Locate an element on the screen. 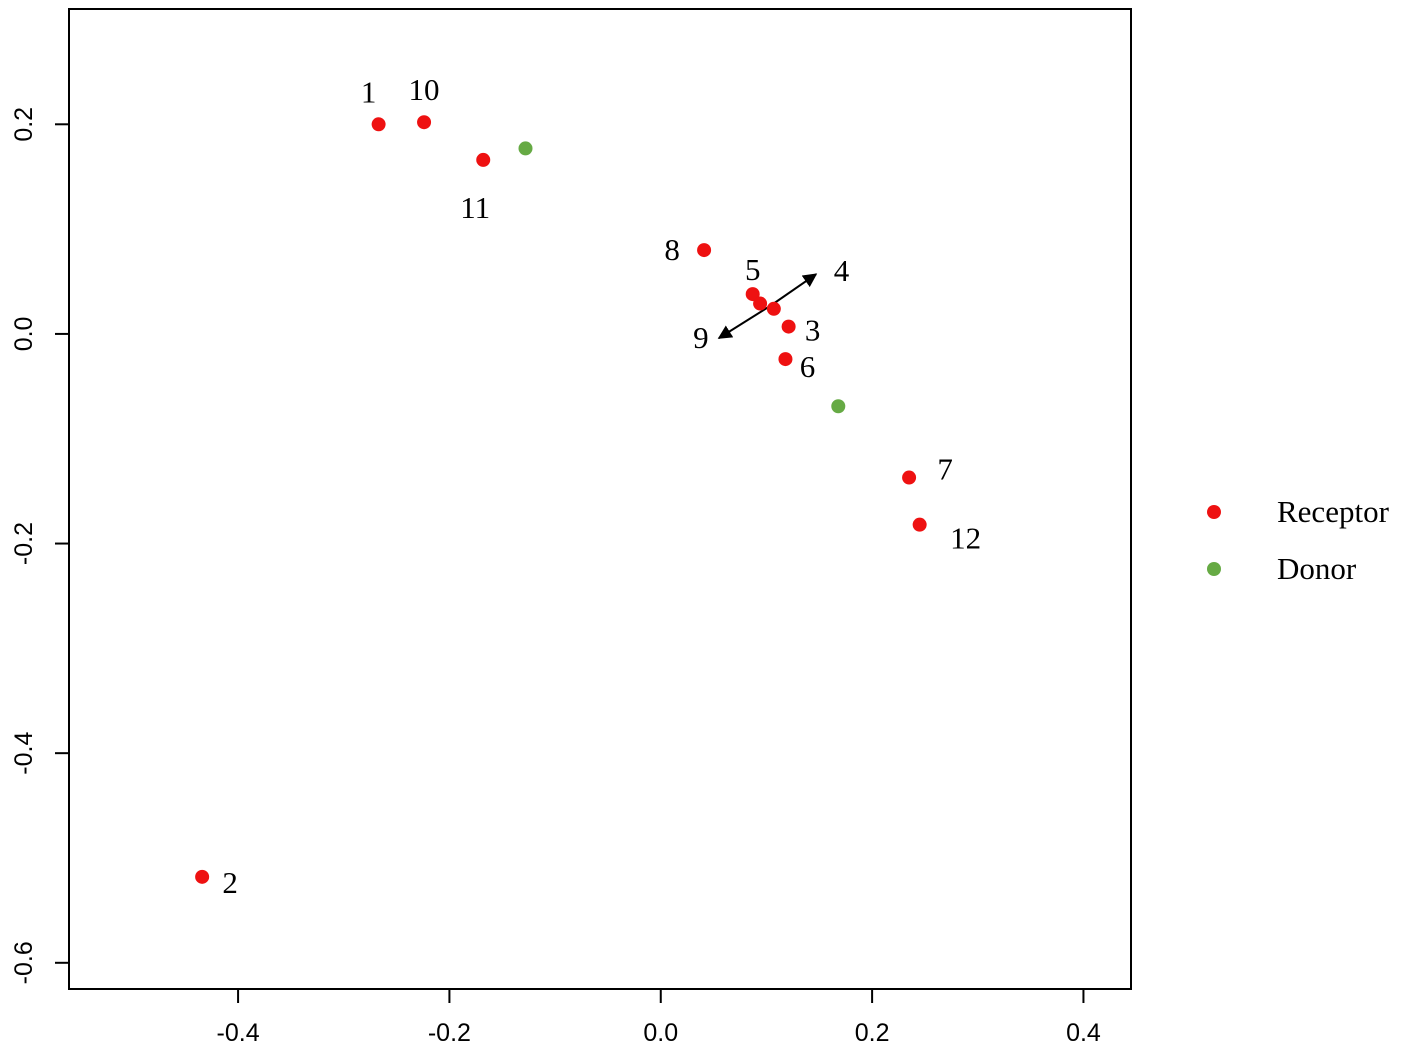 Image resolution: width=1418 pixels, height=1057 pixels. point-label: 5 is located at coordinates (753, 269).